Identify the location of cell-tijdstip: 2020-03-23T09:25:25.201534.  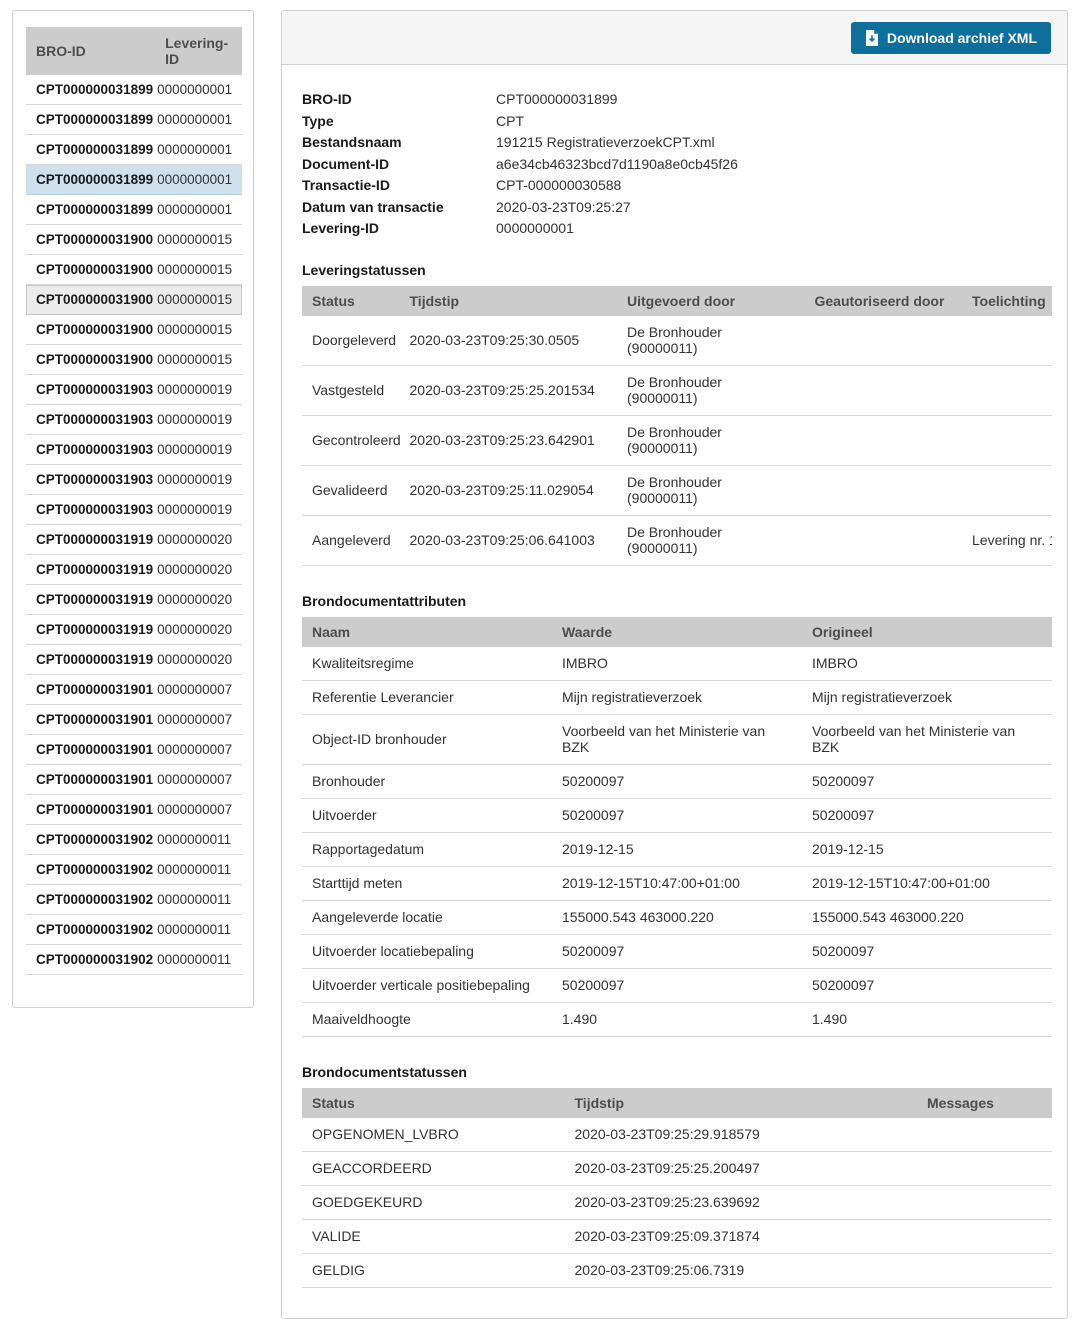
(508, 390).